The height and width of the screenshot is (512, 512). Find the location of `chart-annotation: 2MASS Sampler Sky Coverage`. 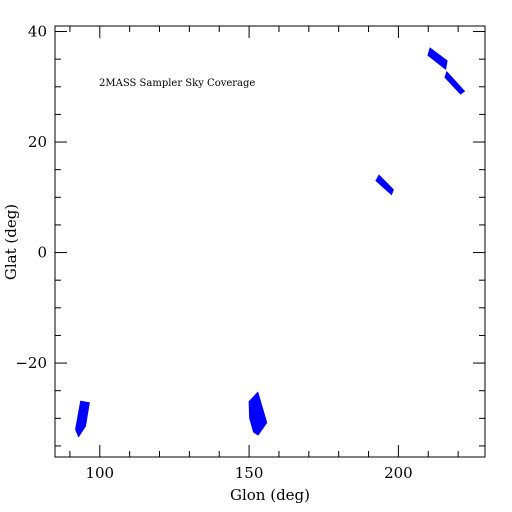

chart-annotation: 2MASS Sampler Sky Coverage is located at coordinates (177, 83).